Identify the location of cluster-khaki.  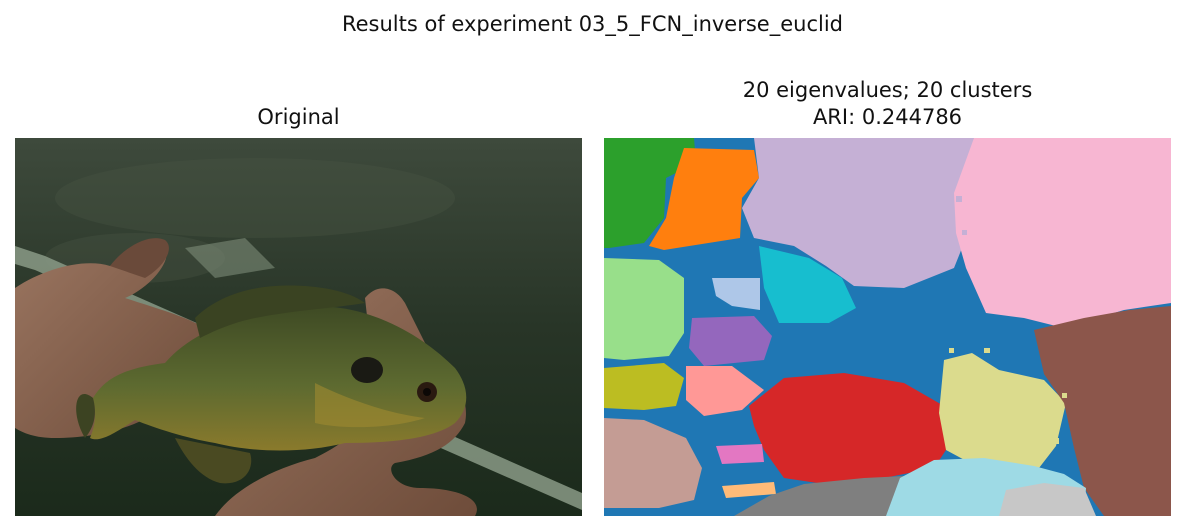
(1002, 413).